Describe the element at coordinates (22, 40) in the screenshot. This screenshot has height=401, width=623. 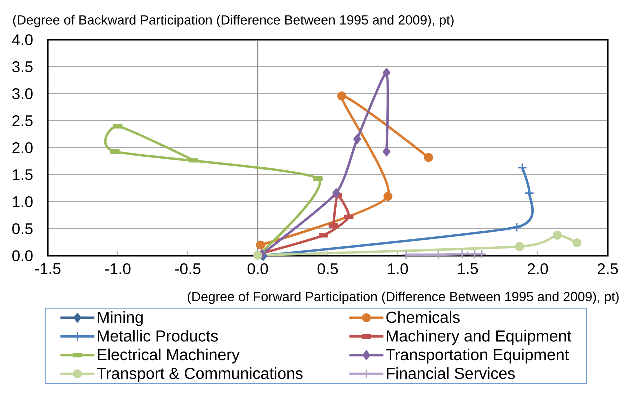
I see `y-tick-label: 4.0` at that location.